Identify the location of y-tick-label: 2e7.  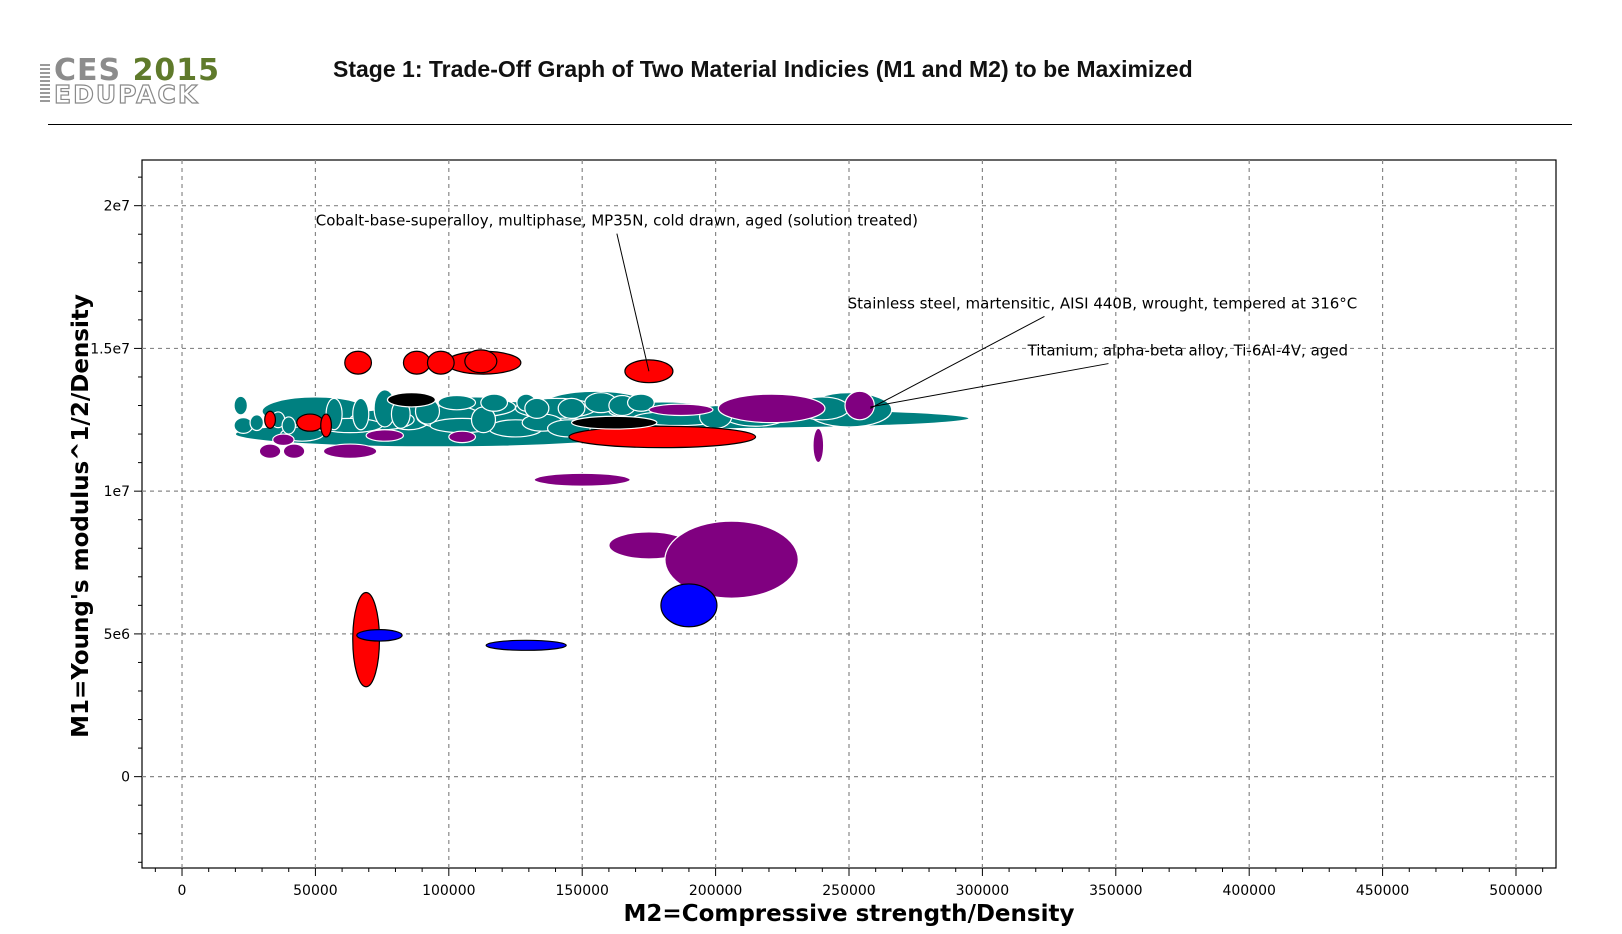
(117, 207).